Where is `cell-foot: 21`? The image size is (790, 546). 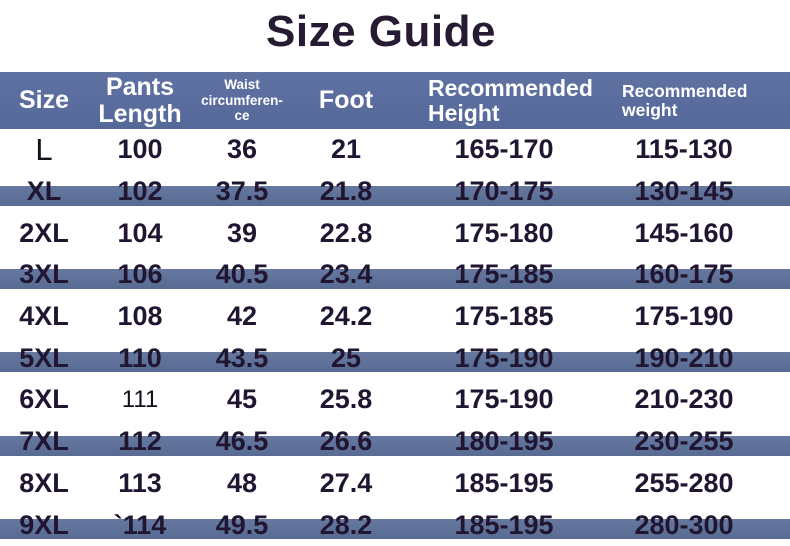 cell-foot: 21 is located at coordinates (346, 149).